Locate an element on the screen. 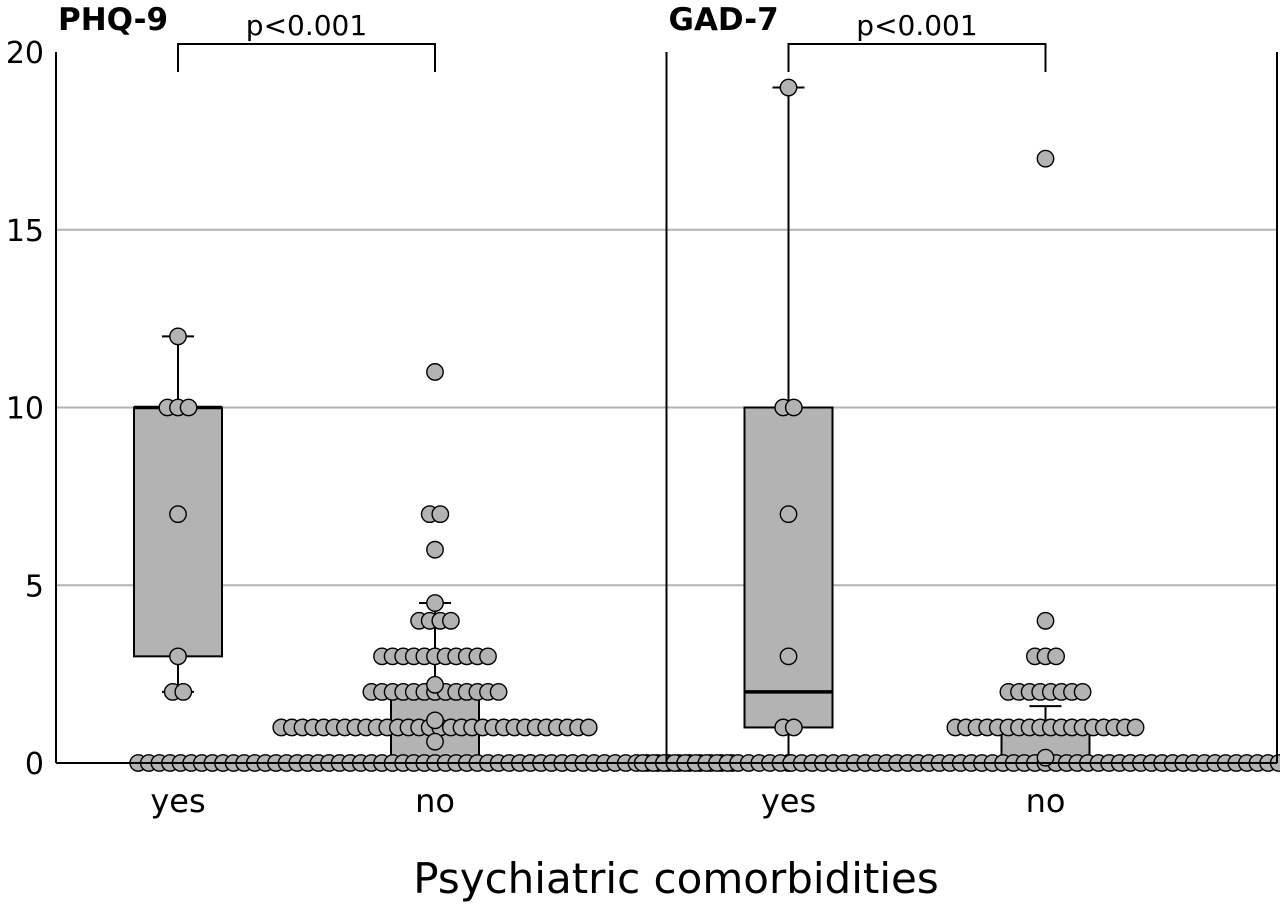  y-tick-label: 20 is located at coordinates (25, 53).